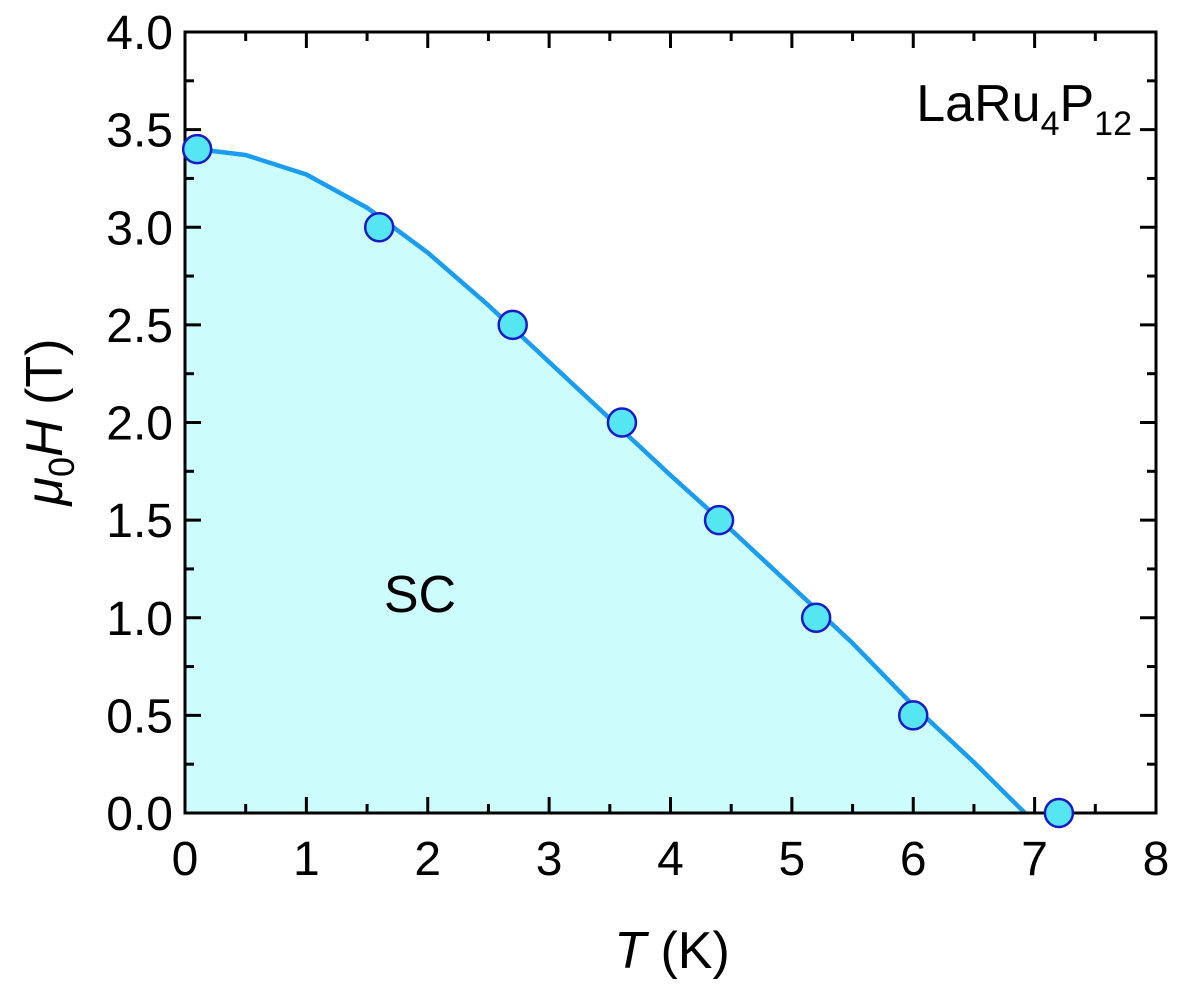  Describe the element at coordinates (139, 814) in the screenshot. I see `y-tick-label: 0.0` at that location.